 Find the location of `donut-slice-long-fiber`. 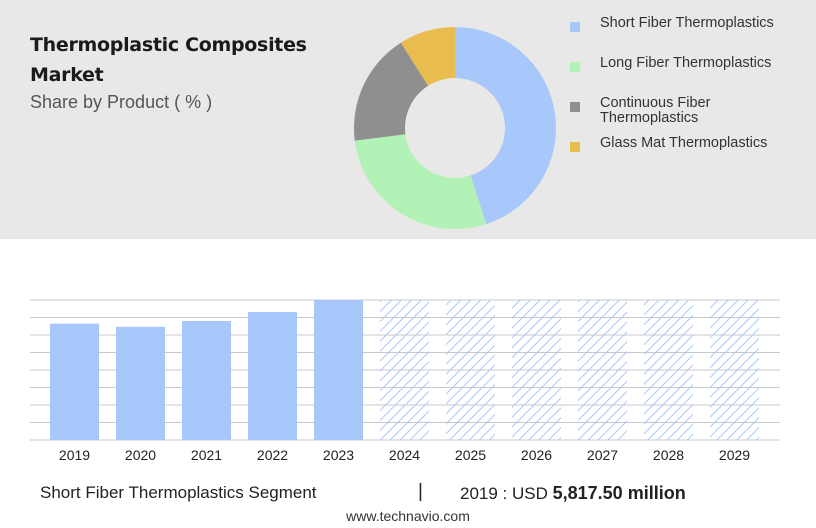

donut-slice-long-fiber is located at coordinates (420, 181).